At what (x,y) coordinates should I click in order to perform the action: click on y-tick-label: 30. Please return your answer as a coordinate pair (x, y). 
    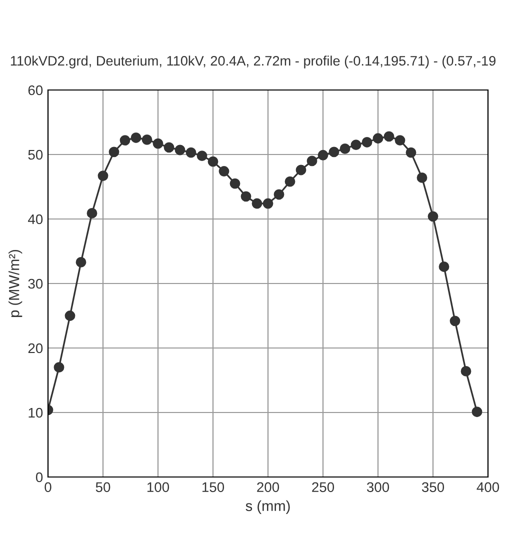
    Looking at the image, I should click on (35, 283).